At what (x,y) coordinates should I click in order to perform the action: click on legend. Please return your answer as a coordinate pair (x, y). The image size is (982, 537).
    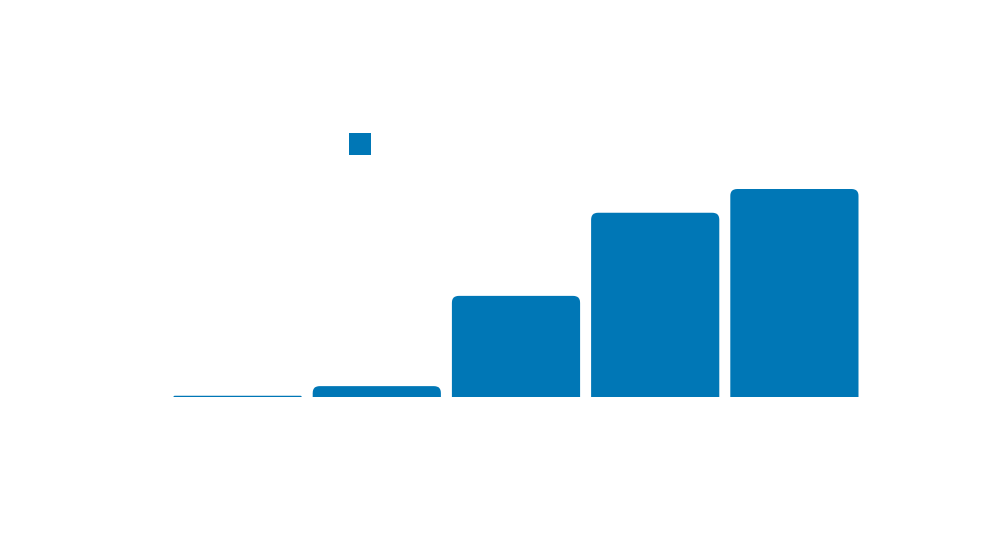
    Looking at the image, I should click on (360, 144).